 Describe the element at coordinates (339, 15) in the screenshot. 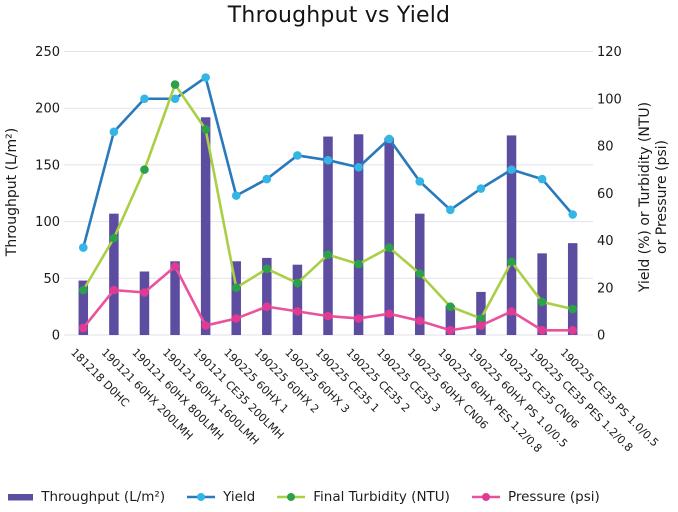

I see `chart-title: Throughput vs Yield` at that location.